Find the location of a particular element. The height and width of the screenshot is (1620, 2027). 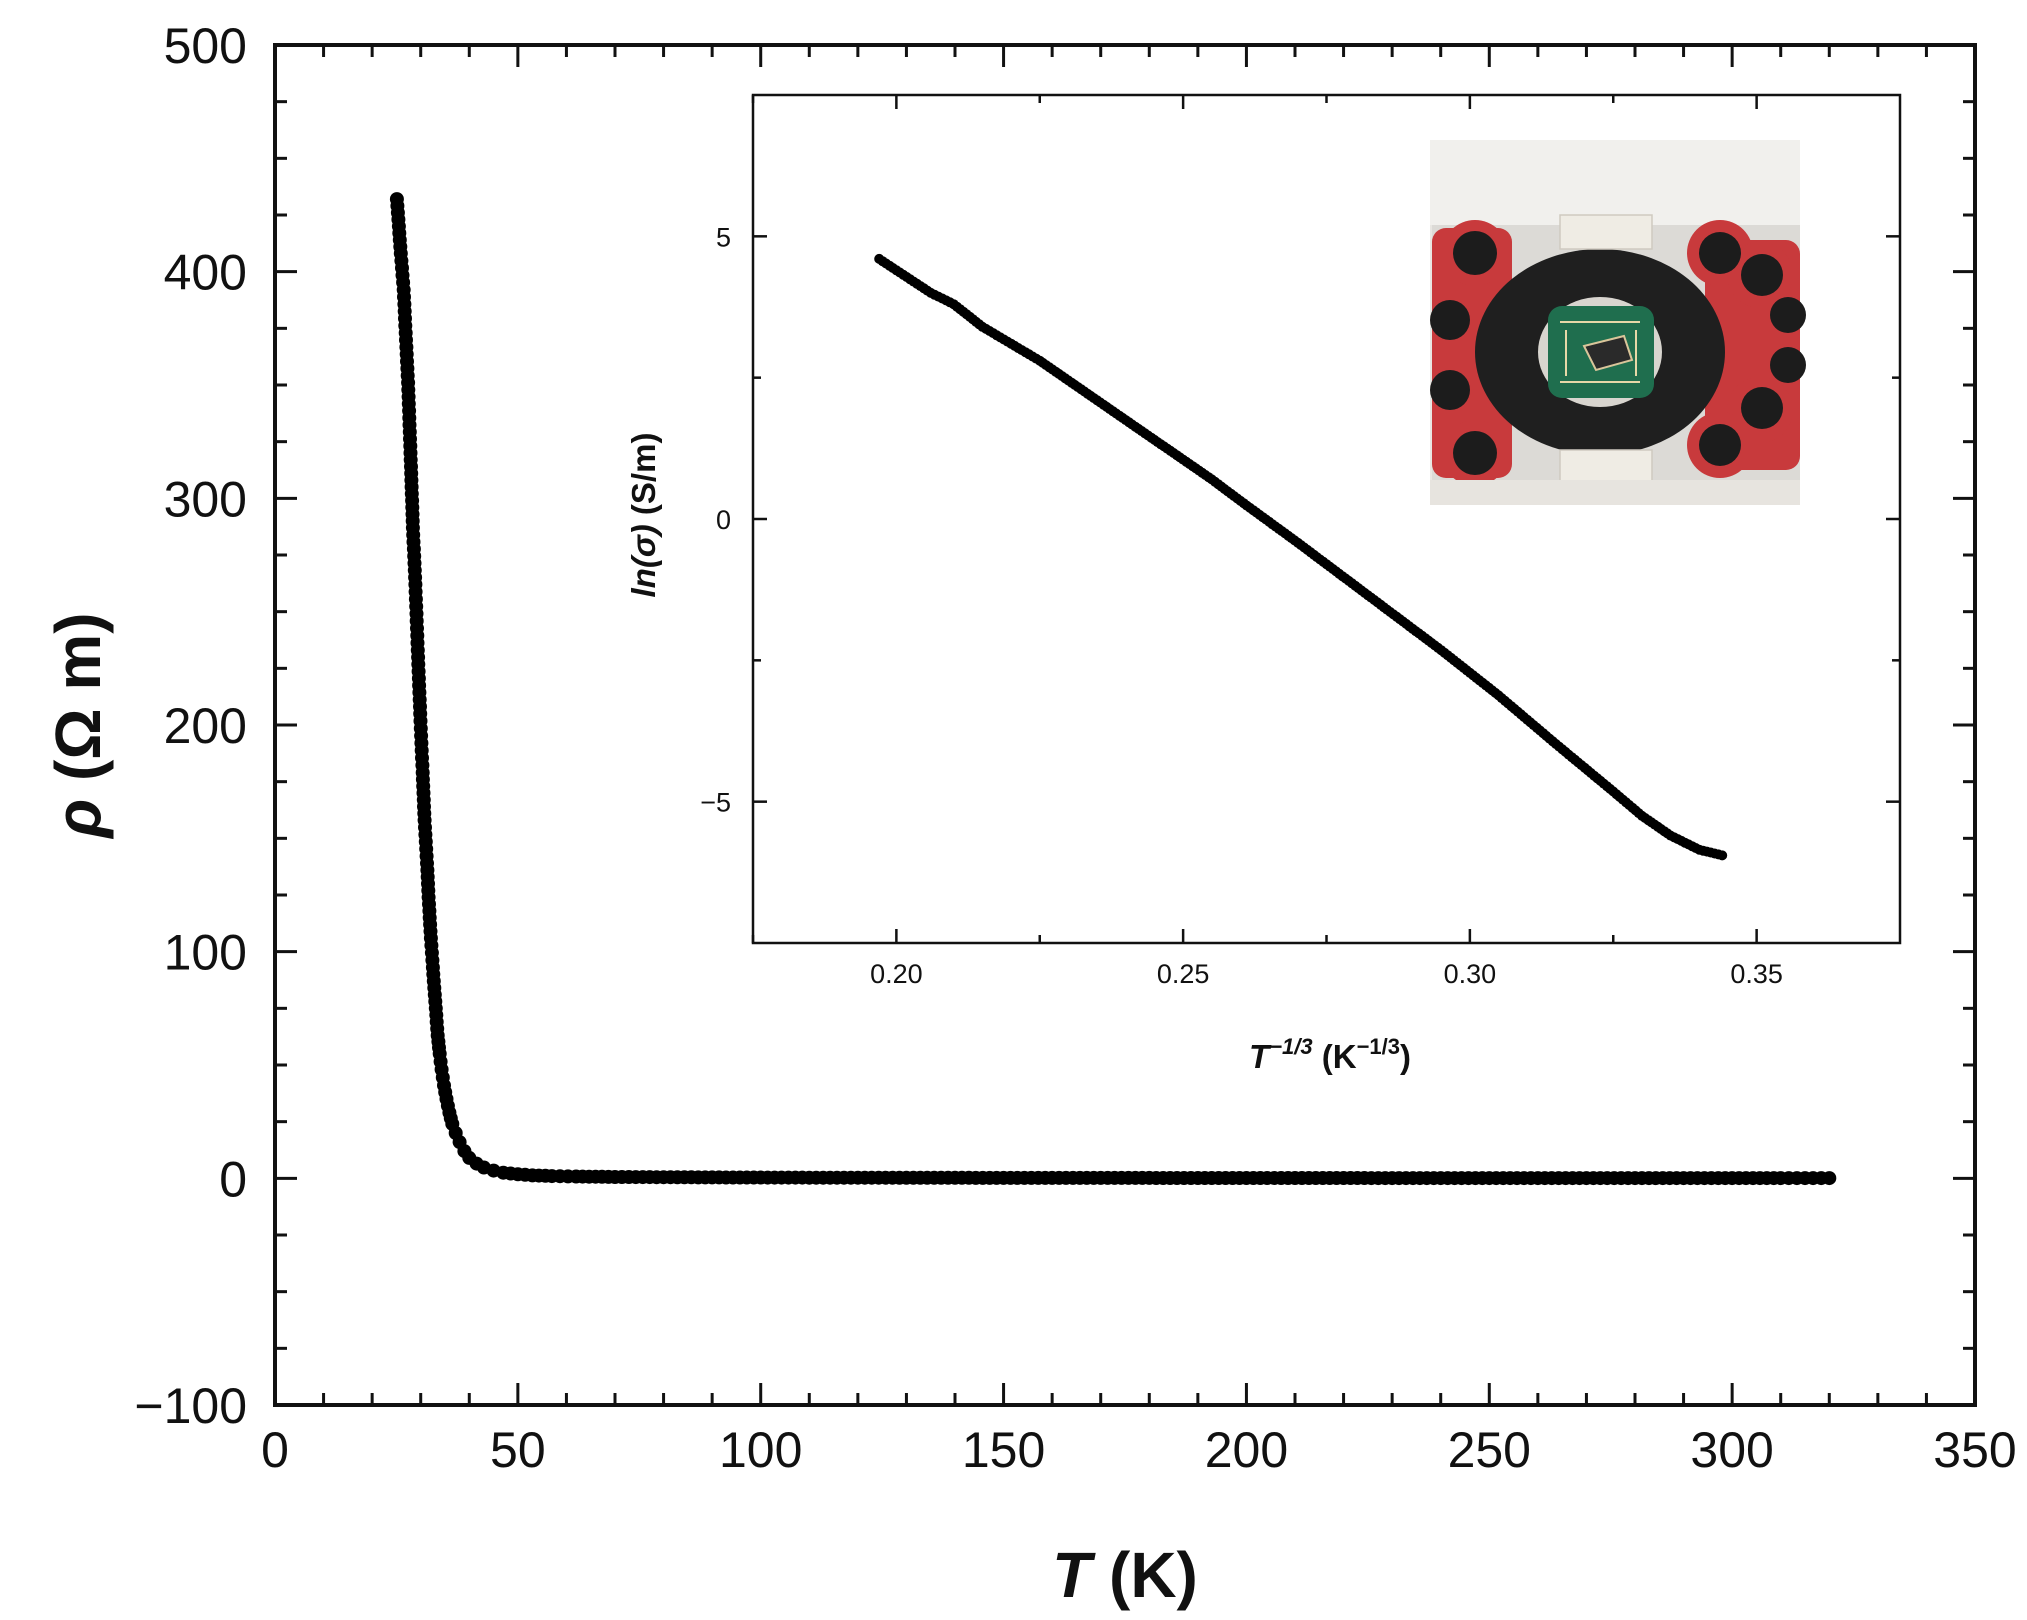

inset-y-tick-label: 0 is located at coordinates (723, 520).